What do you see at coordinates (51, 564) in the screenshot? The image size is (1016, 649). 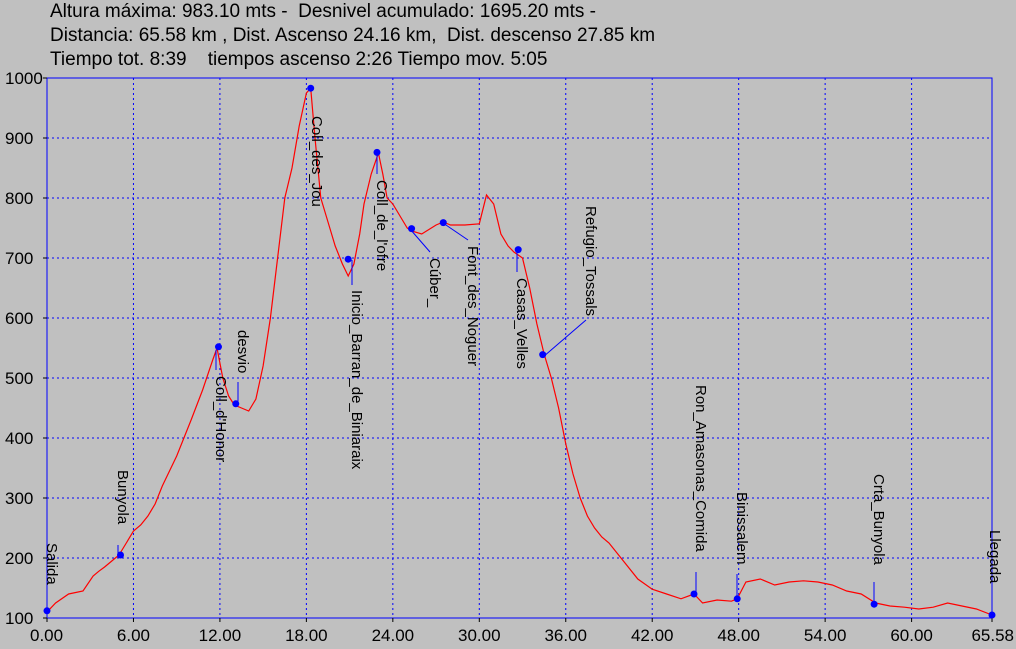 I see `waypoint-label: Salida` at bounding box center [51, 564].